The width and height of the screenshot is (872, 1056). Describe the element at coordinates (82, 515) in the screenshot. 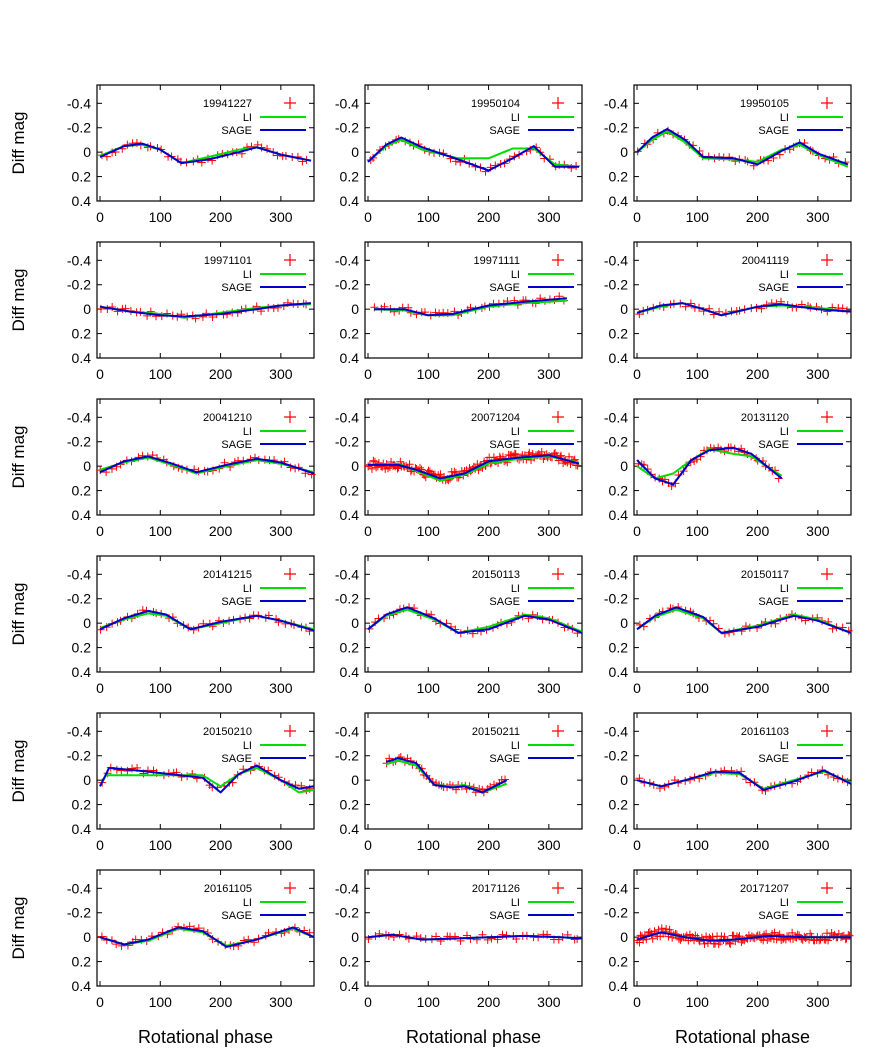

I see `panel-20041210-ytick-label: 0.4` at that location.